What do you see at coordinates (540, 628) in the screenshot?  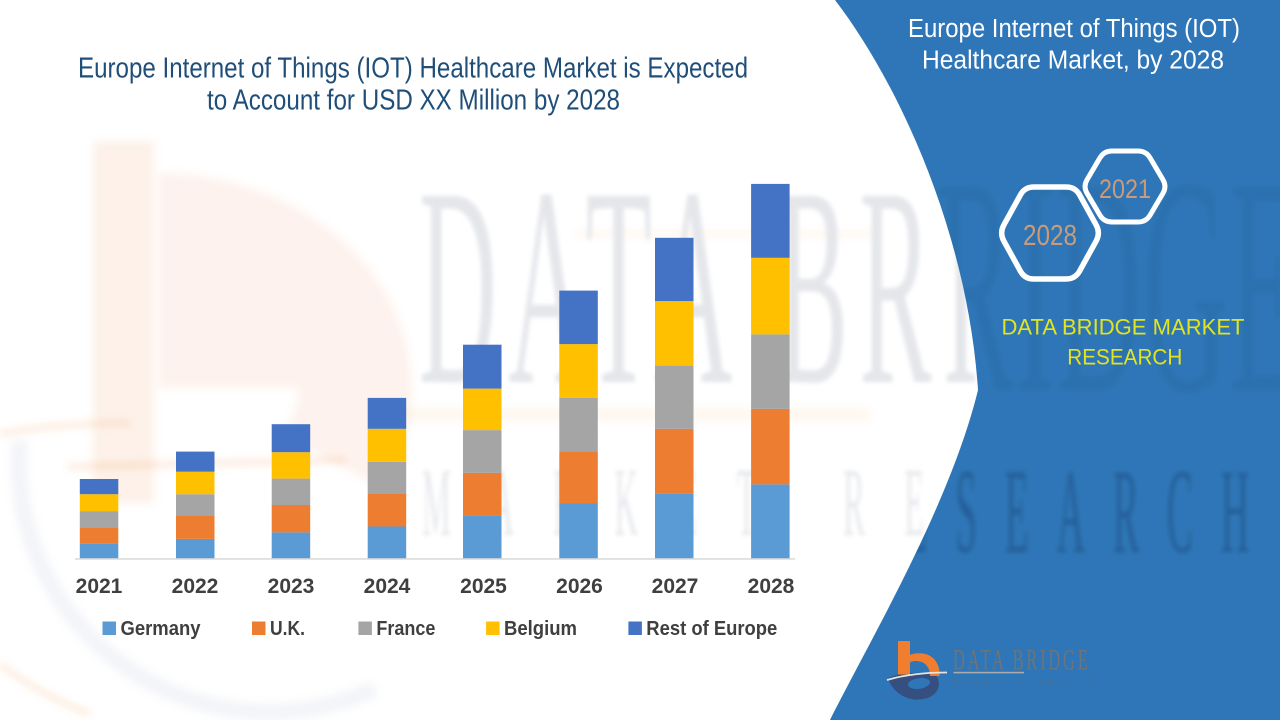 I see `svg-text: Belgium` at bounding box center [540, 628].